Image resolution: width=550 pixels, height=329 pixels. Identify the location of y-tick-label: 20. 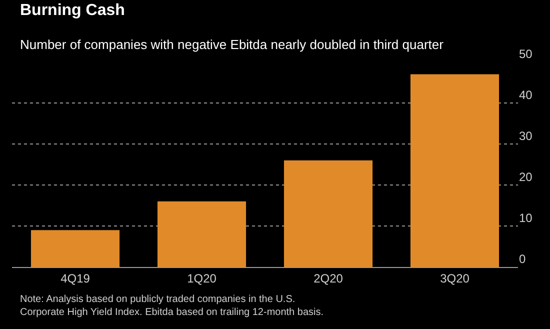
(526, 177).